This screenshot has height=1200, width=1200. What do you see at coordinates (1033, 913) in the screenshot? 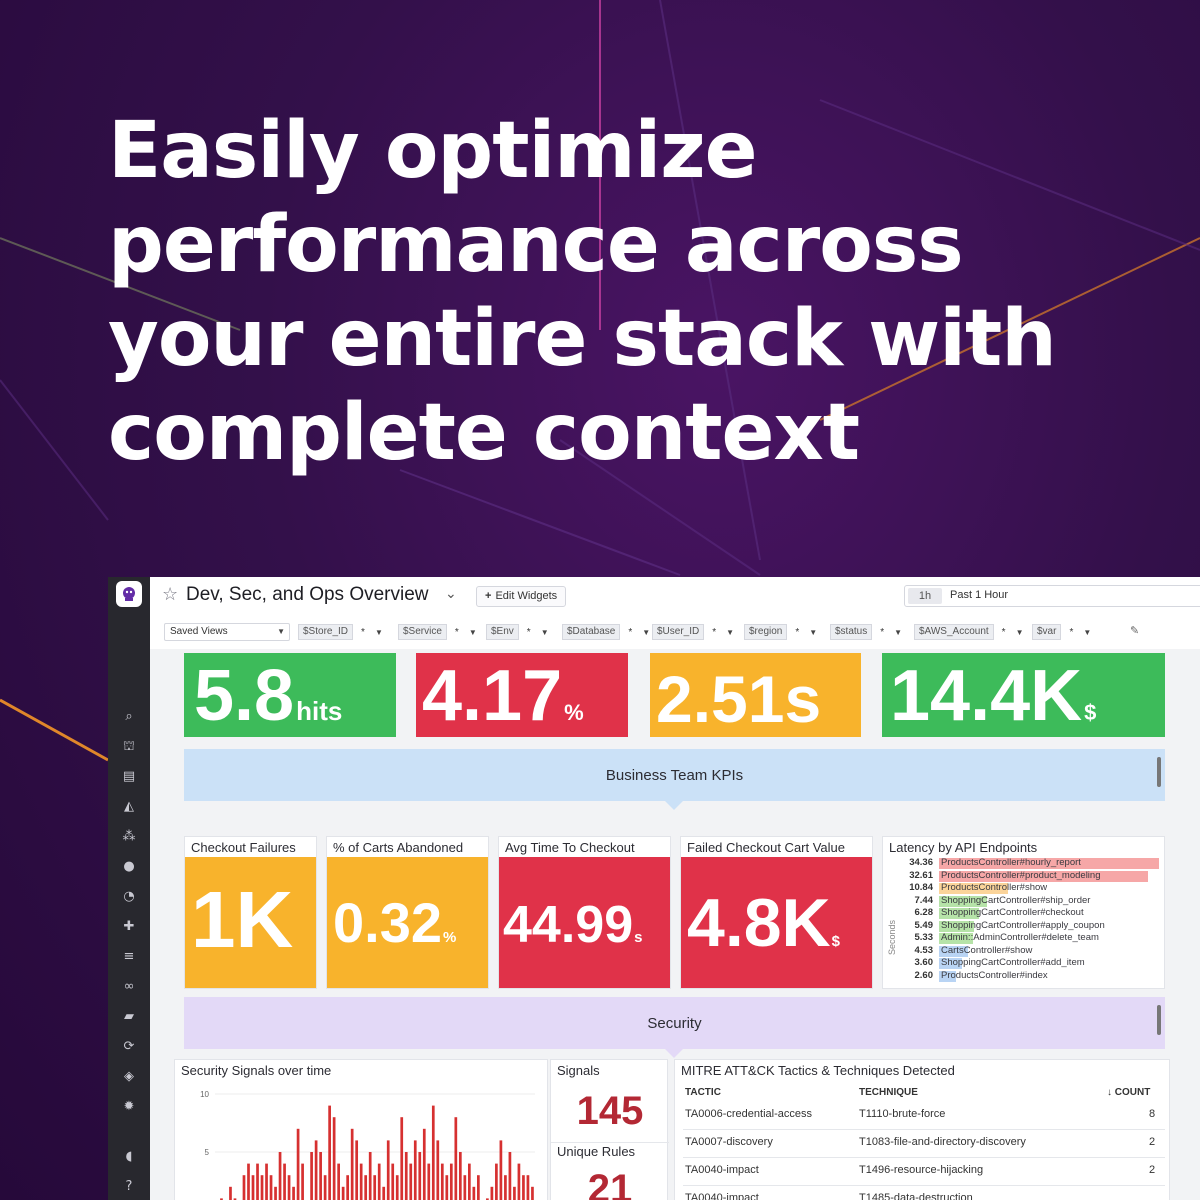
I see `latency-row: 6.28 ShoppingCartController#checkout` at bounding box center [1033, 913].